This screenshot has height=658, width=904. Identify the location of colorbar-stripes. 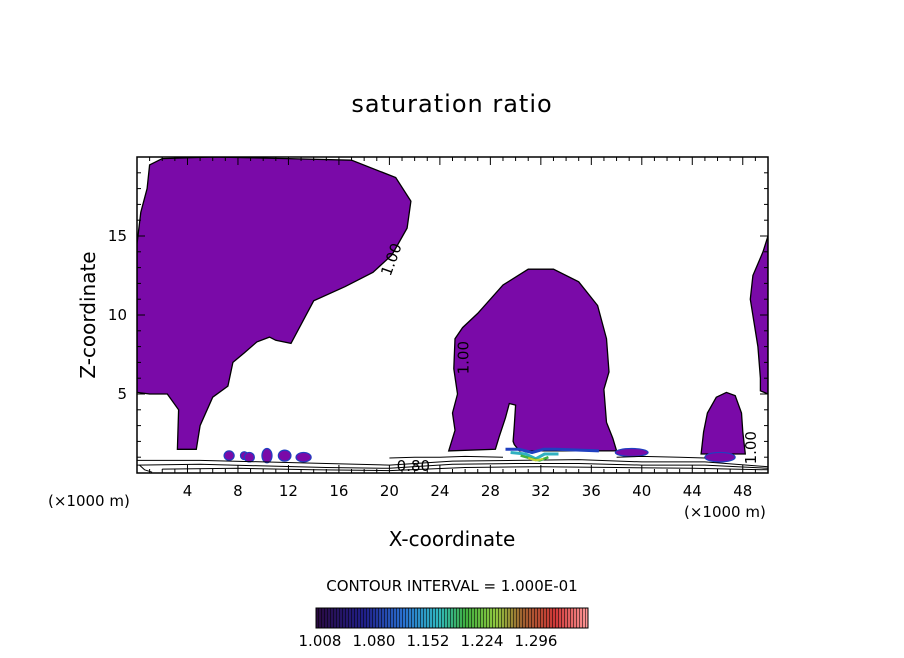
(452, 618).